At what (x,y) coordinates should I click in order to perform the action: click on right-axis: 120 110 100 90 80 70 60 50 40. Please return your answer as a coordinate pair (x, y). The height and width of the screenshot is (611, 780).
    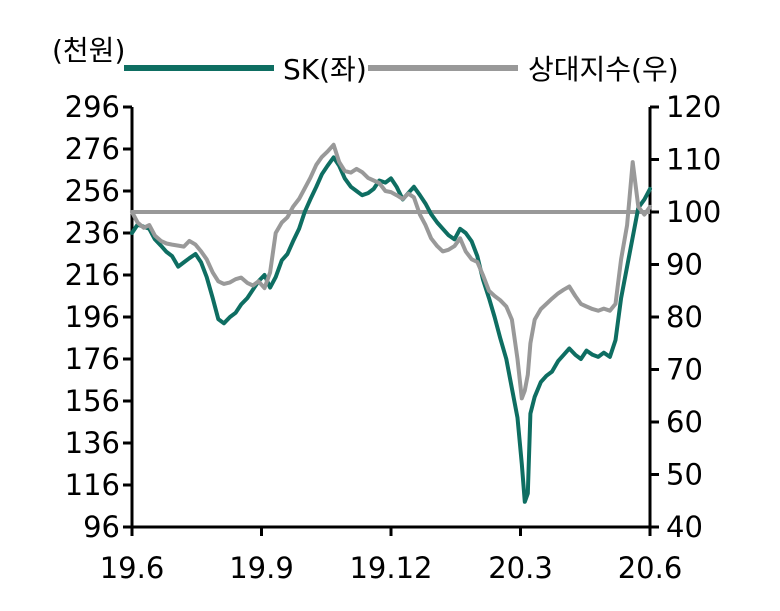
    Looking at the image, I should click on (684, 317).